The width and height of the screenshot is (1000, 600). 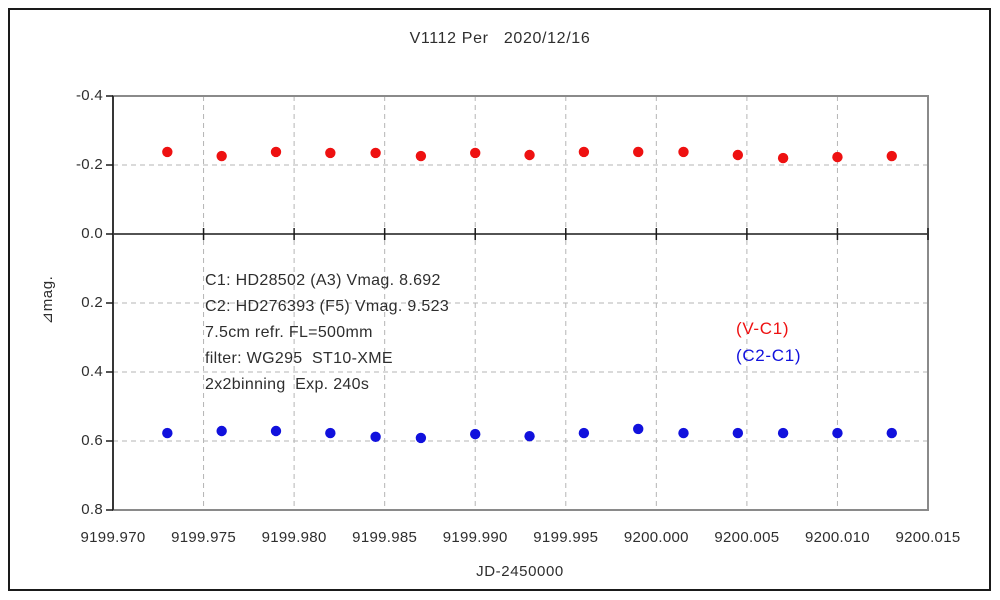 I want to click on note-comparison-star-2: C2: HD276393 (F5) Vmag. 9.523, so click(x=327, y=306).